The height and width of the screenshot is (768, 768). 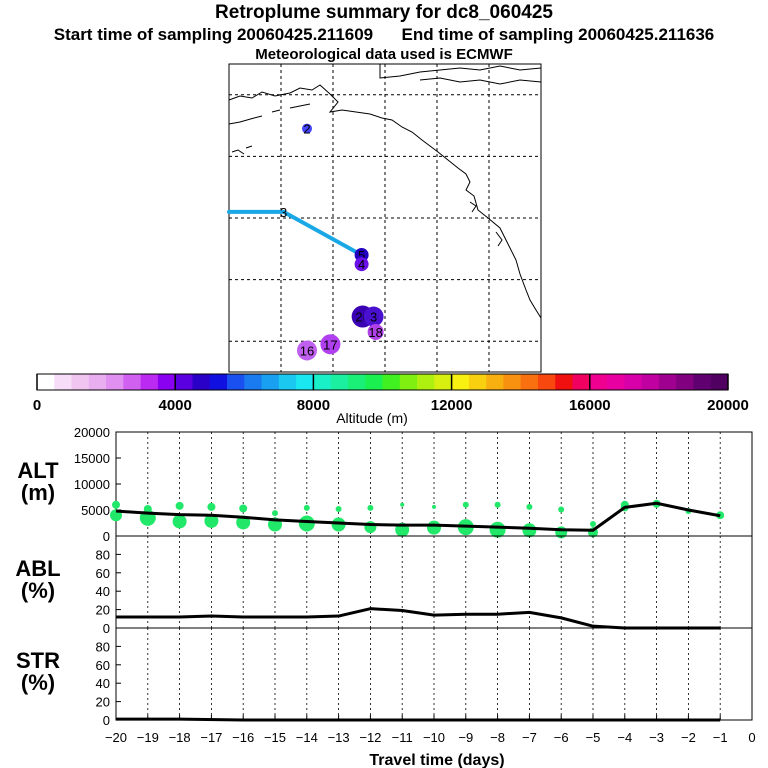 I want to click on colorbar-tick-label: 4000, so click(x=175, y=405).